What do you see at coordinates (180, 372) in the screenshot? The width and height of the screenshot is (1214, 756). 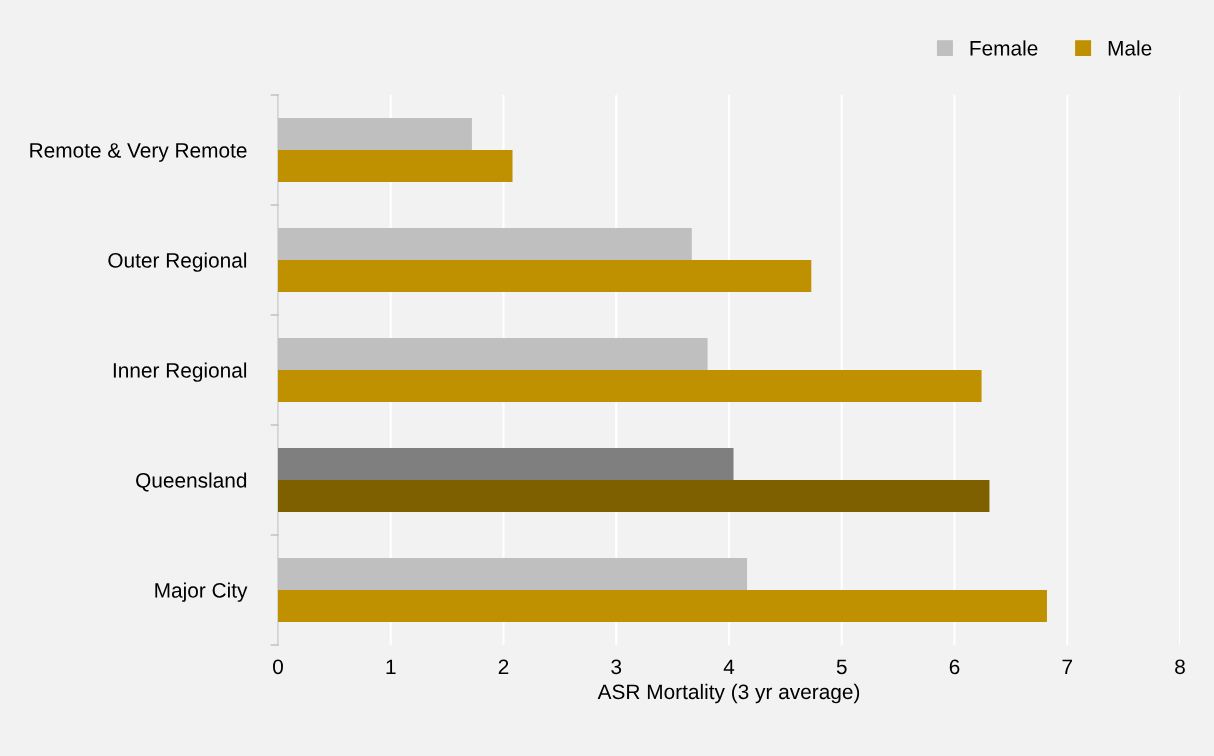 I see `y-tick-label: Inner Regional` at bounding box center [180, 372].